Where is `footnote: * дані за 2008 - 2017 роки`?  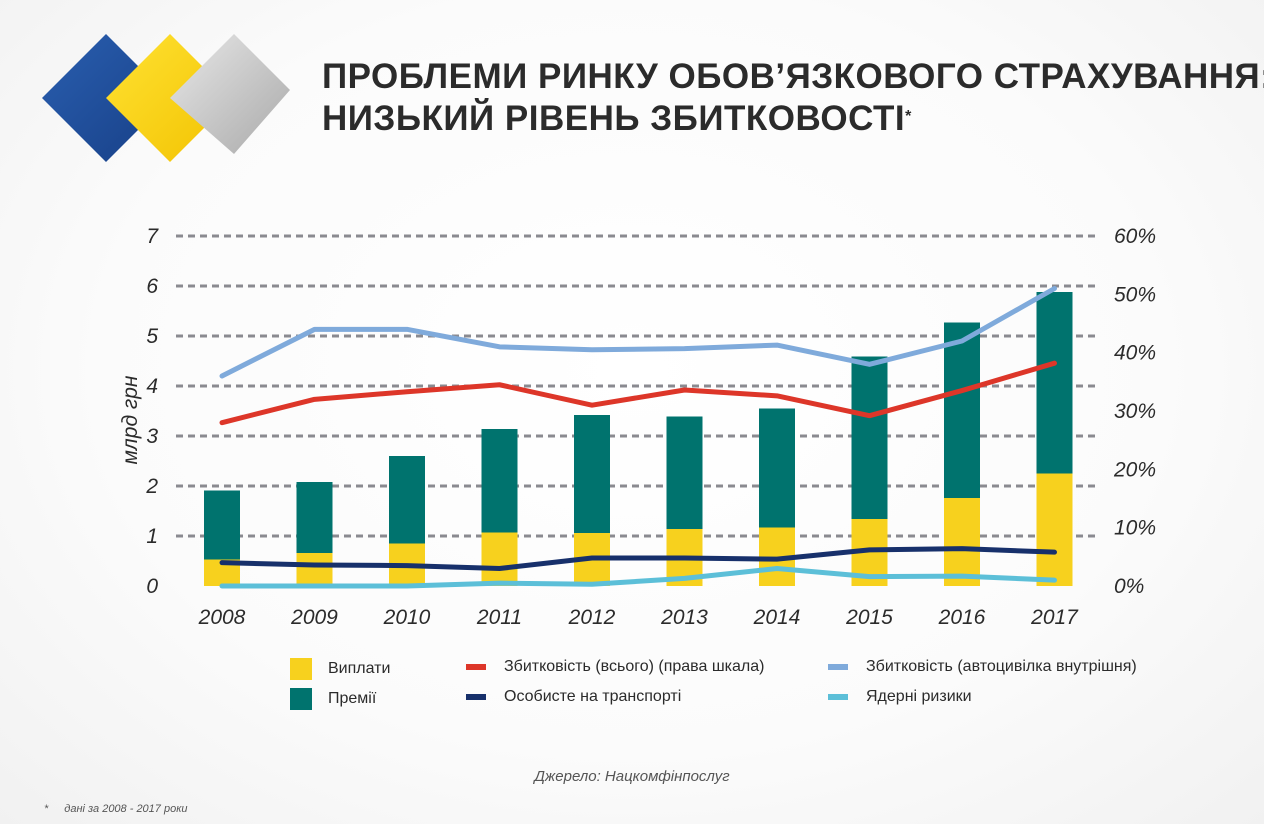 footnote: * дані за 2008 - 2017 роки is located at coordinates (116, 809).